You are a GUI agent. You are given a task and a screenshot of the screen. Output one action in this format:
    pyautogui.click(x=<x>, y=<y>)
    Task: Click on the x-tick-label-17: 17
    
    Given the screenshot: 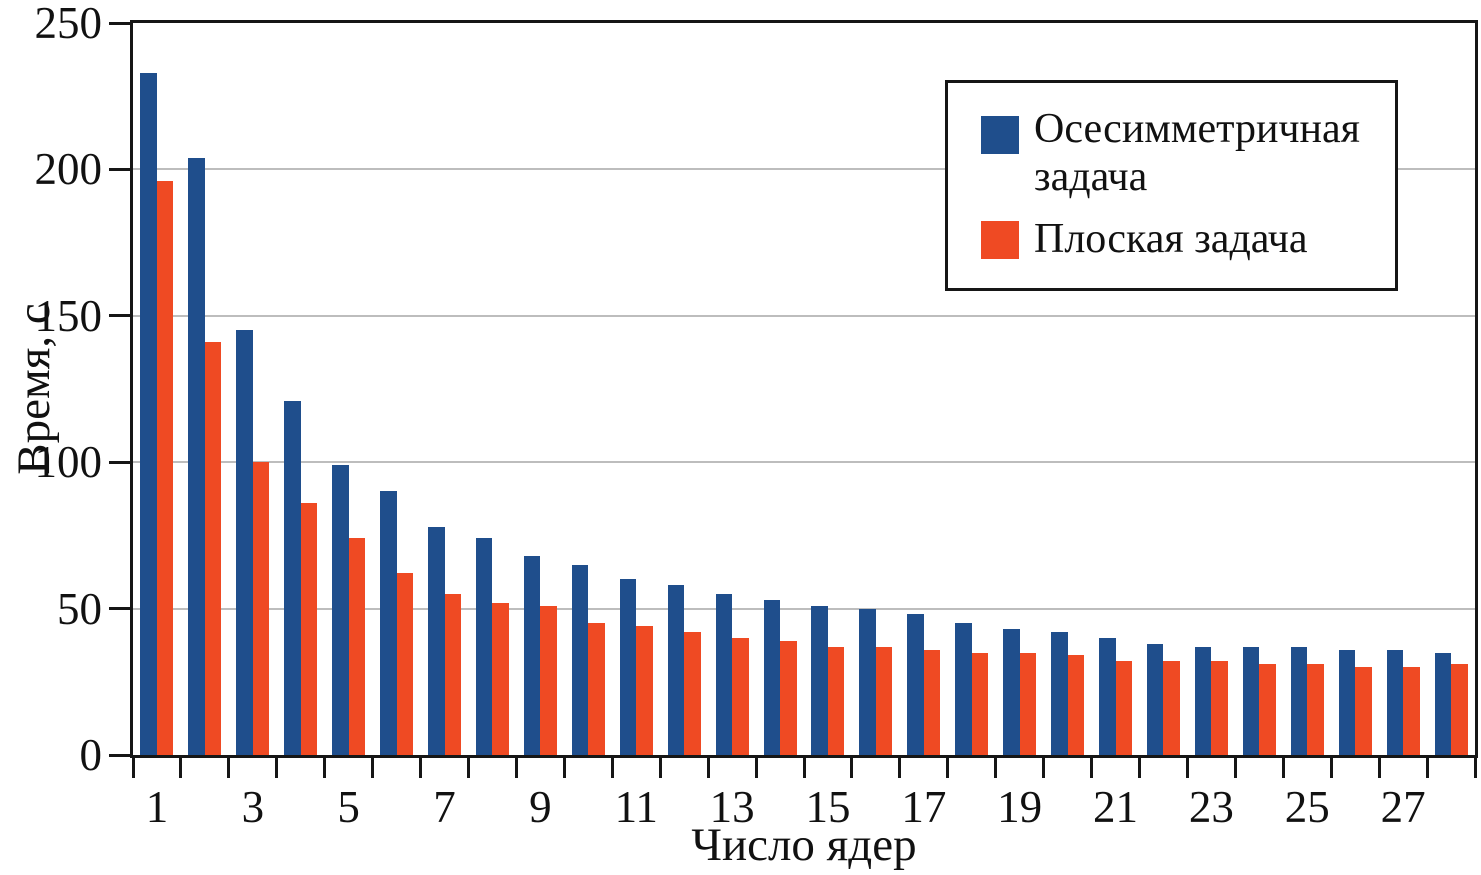 What is the action you would take?
    pyautogui.click(x=924, y=807)
    